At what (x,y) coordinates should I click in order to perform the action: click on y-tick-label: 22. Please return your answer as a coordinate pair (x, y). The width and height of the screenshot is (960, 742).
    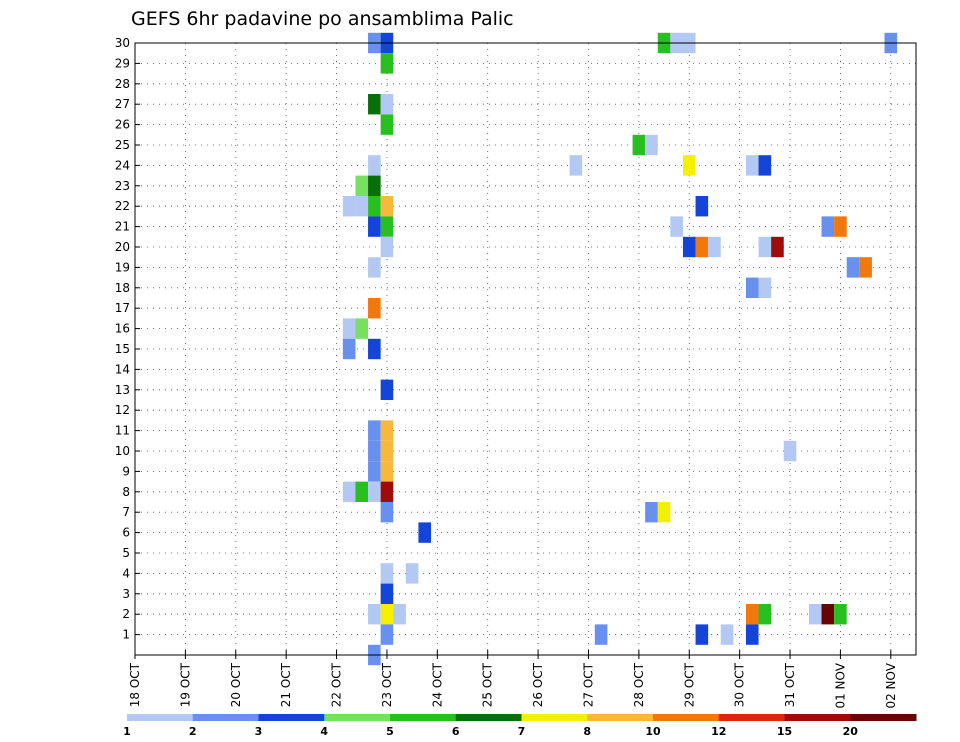
    Looking at the image, I should click on (122, 206).